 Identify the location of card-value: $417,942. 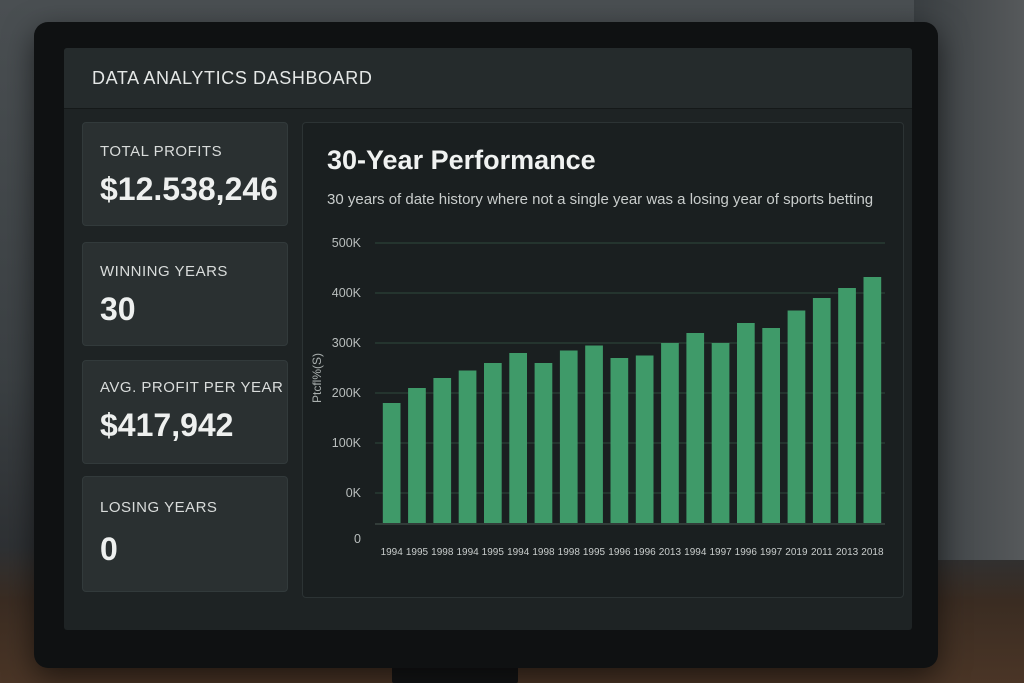
(167, 425).